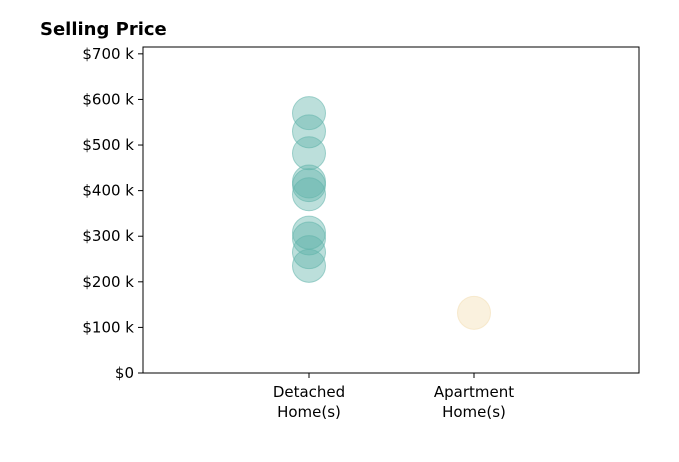  I want to click on y-tick-label: $300 k, so click(108, 236).